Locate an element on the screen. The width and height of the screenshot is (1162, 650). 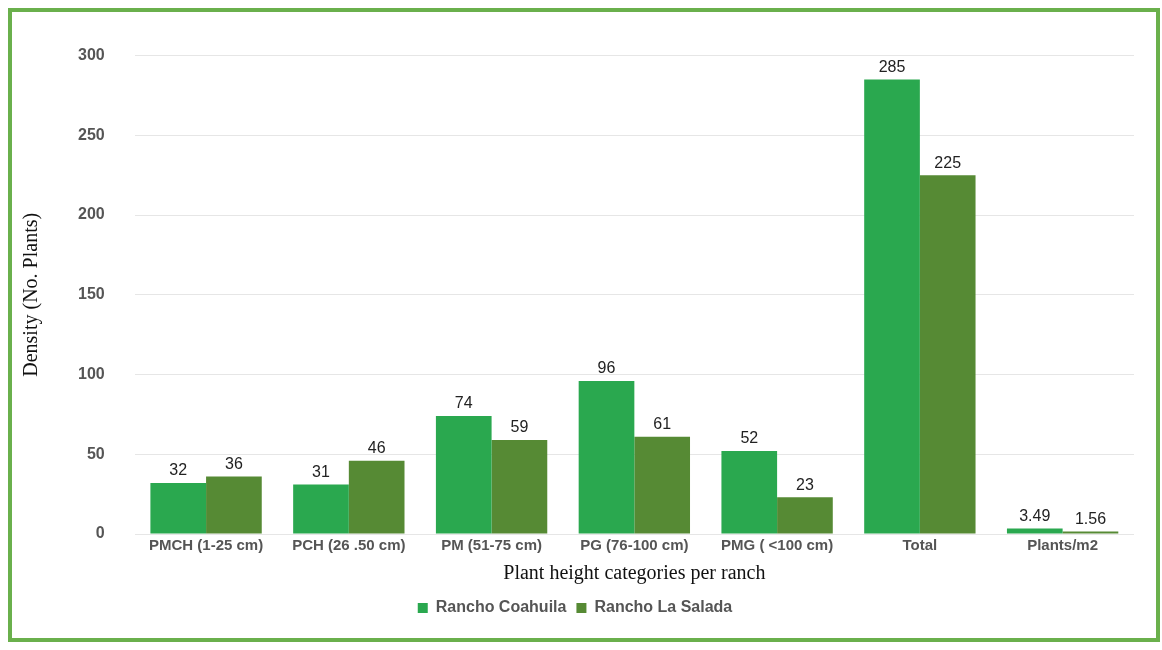
data-label: 59 is located at coordinates (519, 427).